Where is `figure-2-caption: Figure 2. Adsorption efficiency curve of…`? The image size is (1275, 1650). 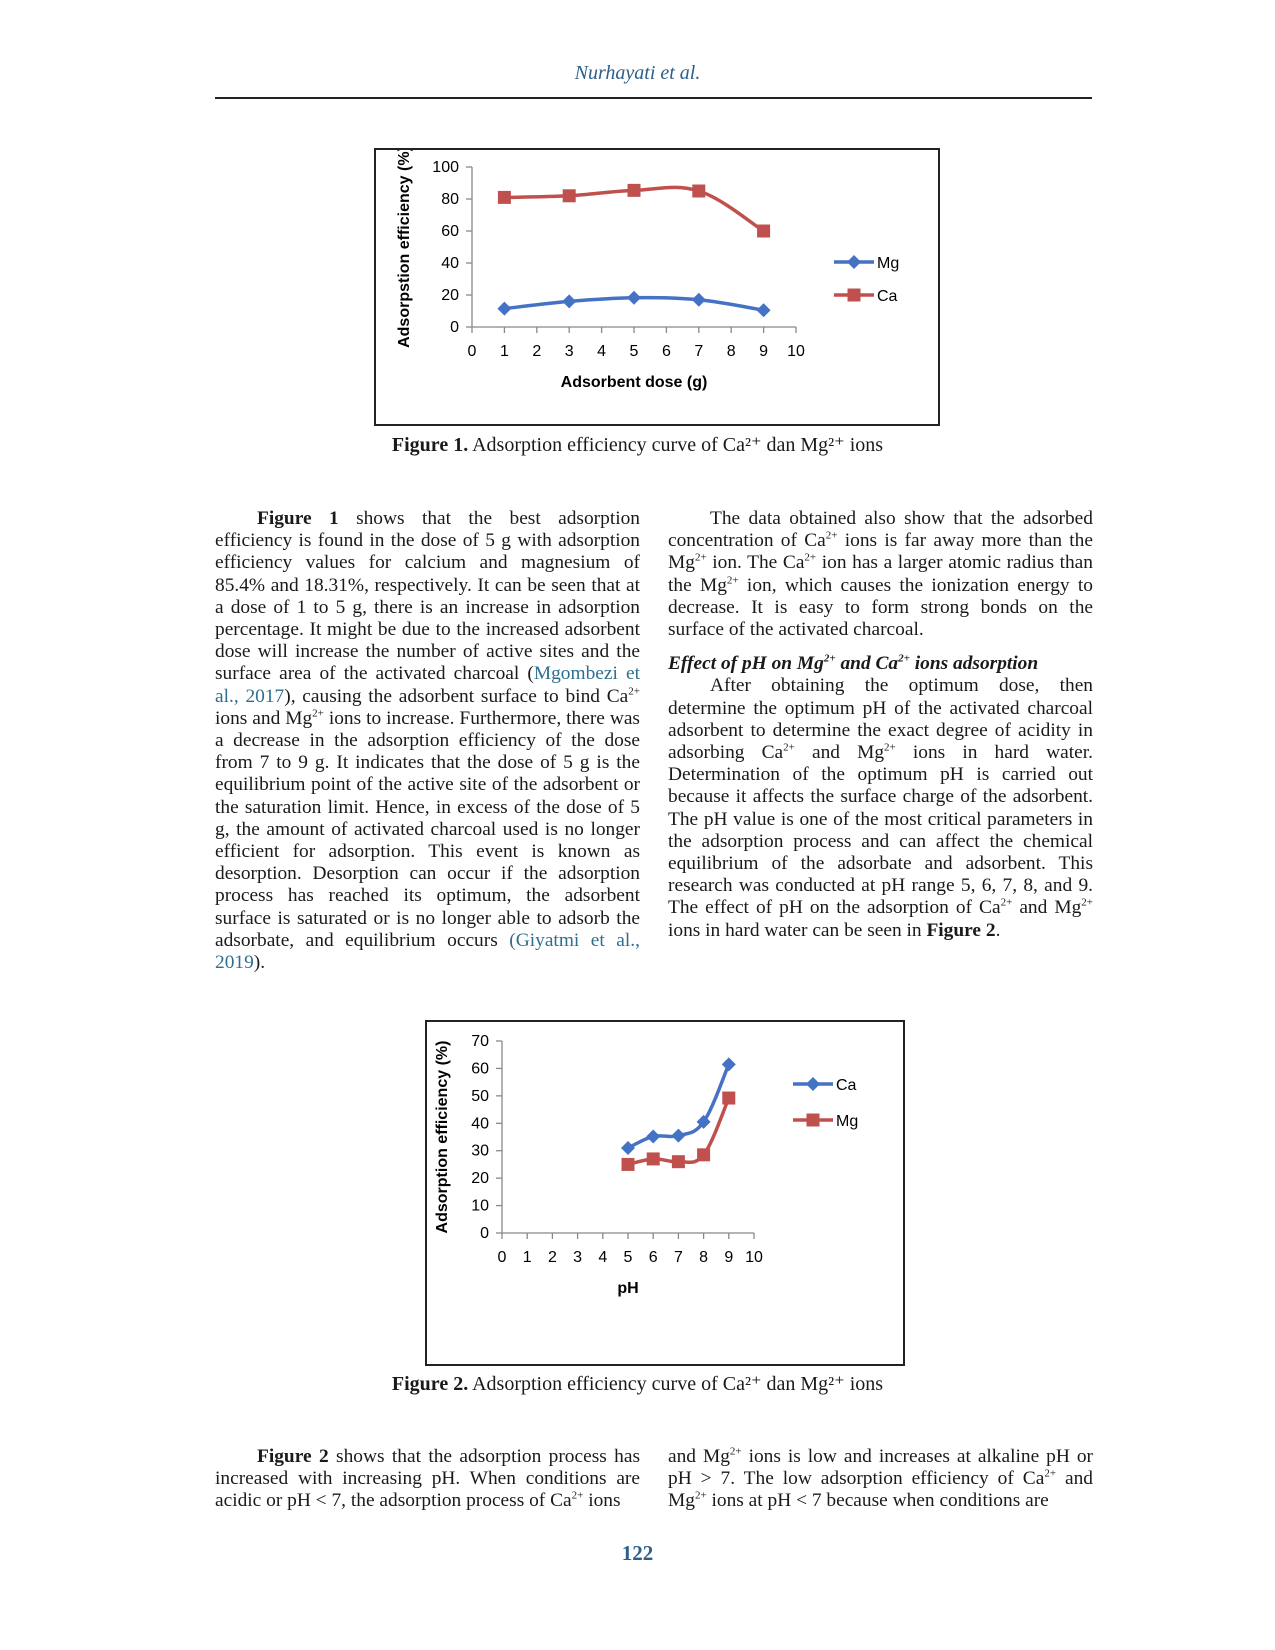
figure-2-caption: Figure 2. Adsorption efficiency curve of… is located at coordinates (637, 1383).